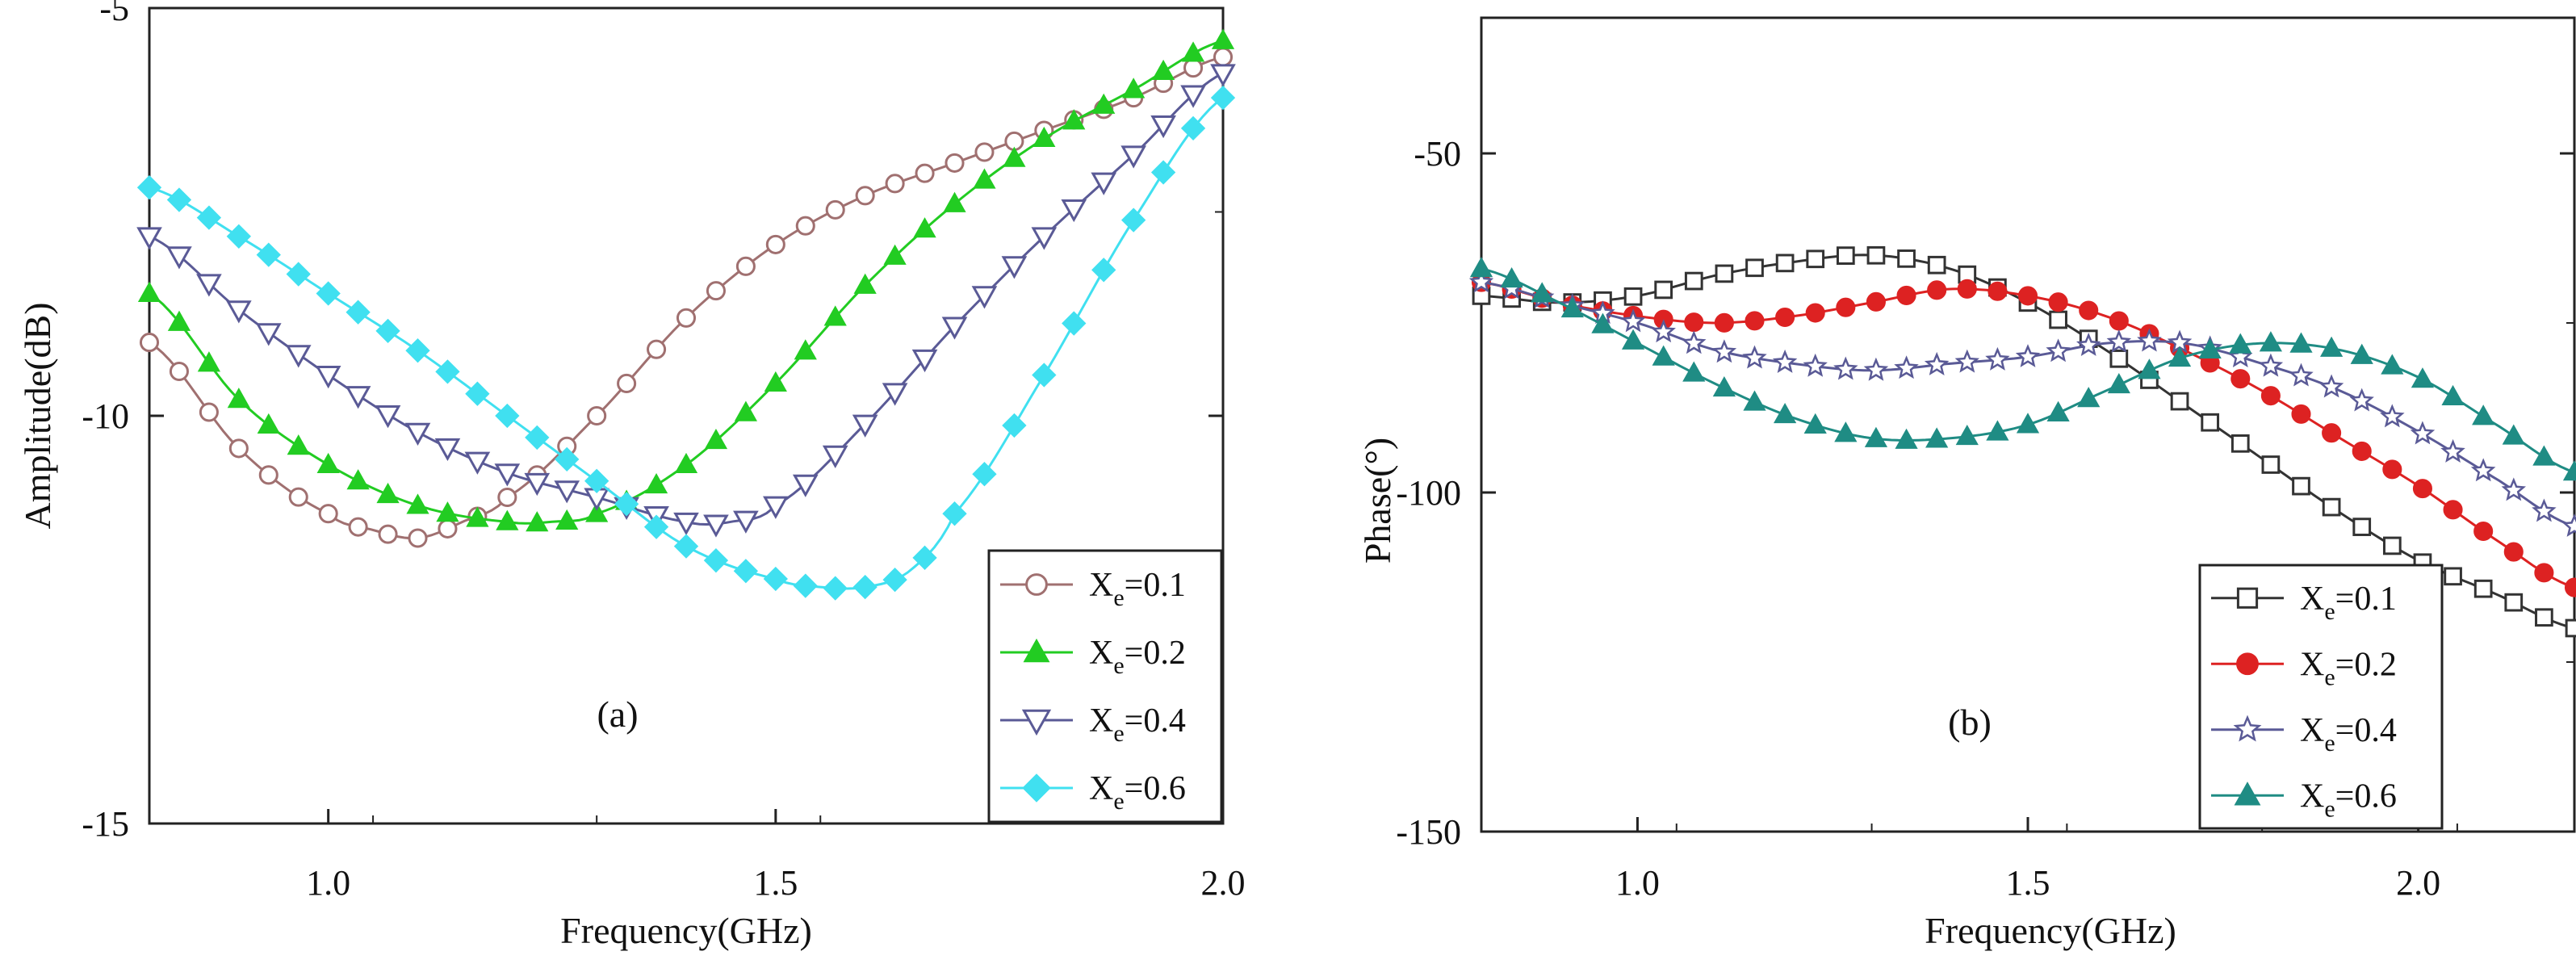  What do you see at coordinates (2348, 602) in the screenshot?
I see `legend-label: Xe=0.1` at bounding box center [2348, 602].